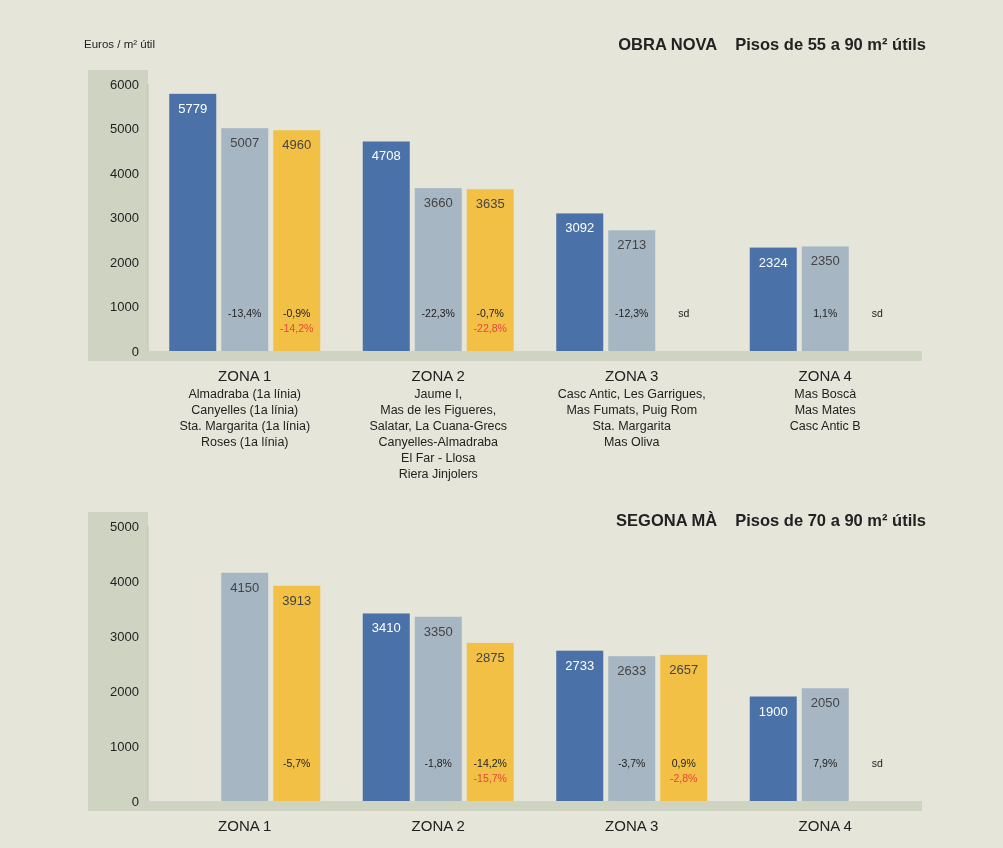 Image resolution: width=1003 pixels, height=848 pixels. Describe the element at coordinates (386, 628) in the screenshot. I see `data-label: 3410` at that location.